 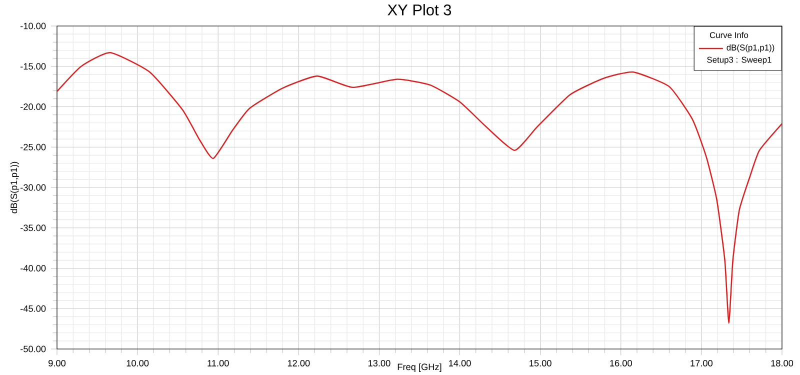 What do you see at coordinates (33, 147) in the screenshot?
I see `y-tick-label: -25.00` at bounding box center [33, 147].